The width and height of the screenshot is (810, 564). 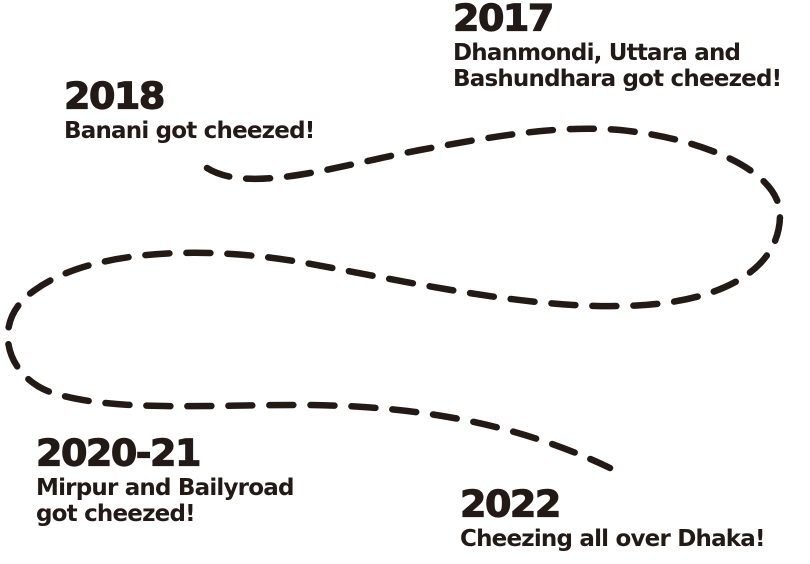 What do you see at coordinates (503, 19) in the screenshot?
I see `milestone-year: 2017` at bounding box center [503, 19].